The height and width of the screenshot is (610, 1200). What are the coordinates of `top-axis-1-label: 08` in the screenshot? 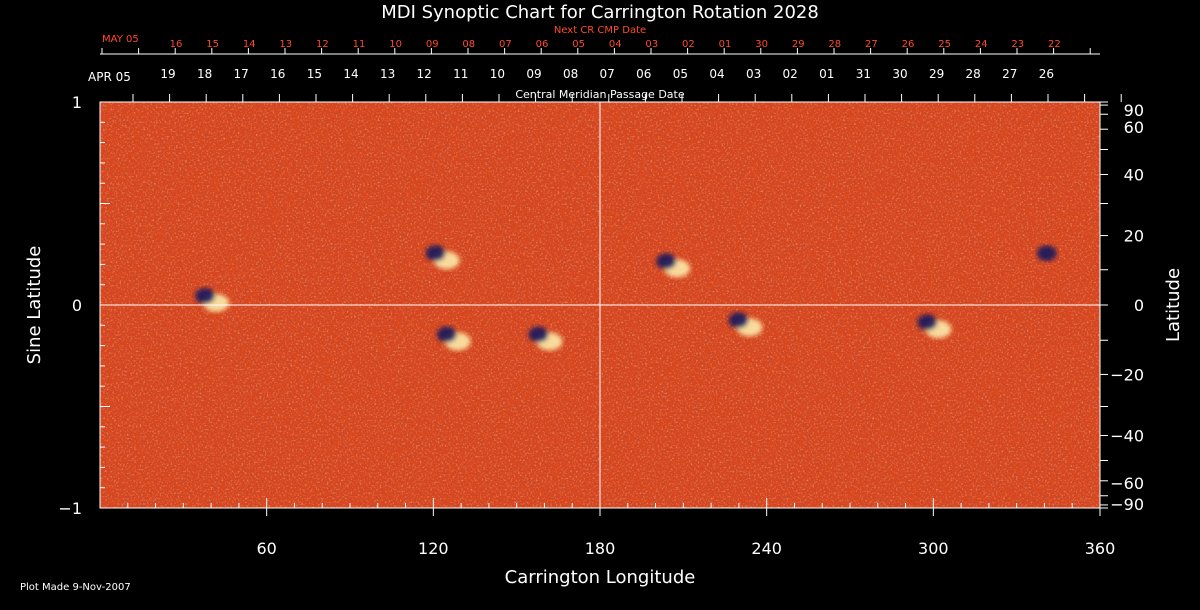 It's located at (468, 44).